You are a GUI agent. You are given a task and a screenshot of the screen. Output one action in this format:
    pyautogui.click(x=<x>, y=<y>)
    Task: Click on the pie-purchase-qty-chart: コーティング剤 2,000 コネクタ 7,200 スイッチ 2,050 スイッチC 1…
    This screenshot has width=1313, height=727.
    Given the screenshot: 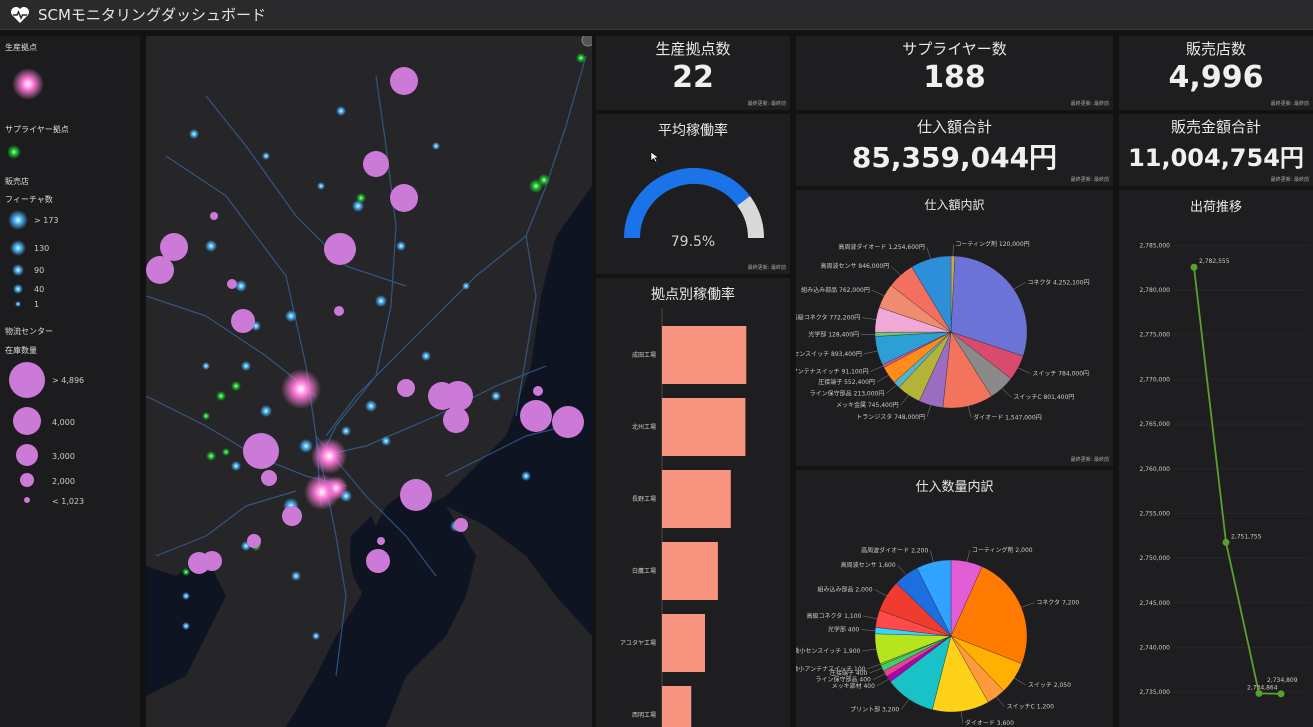 What is the action you would take?
    pyautogui.click(x=937, y=636)
    